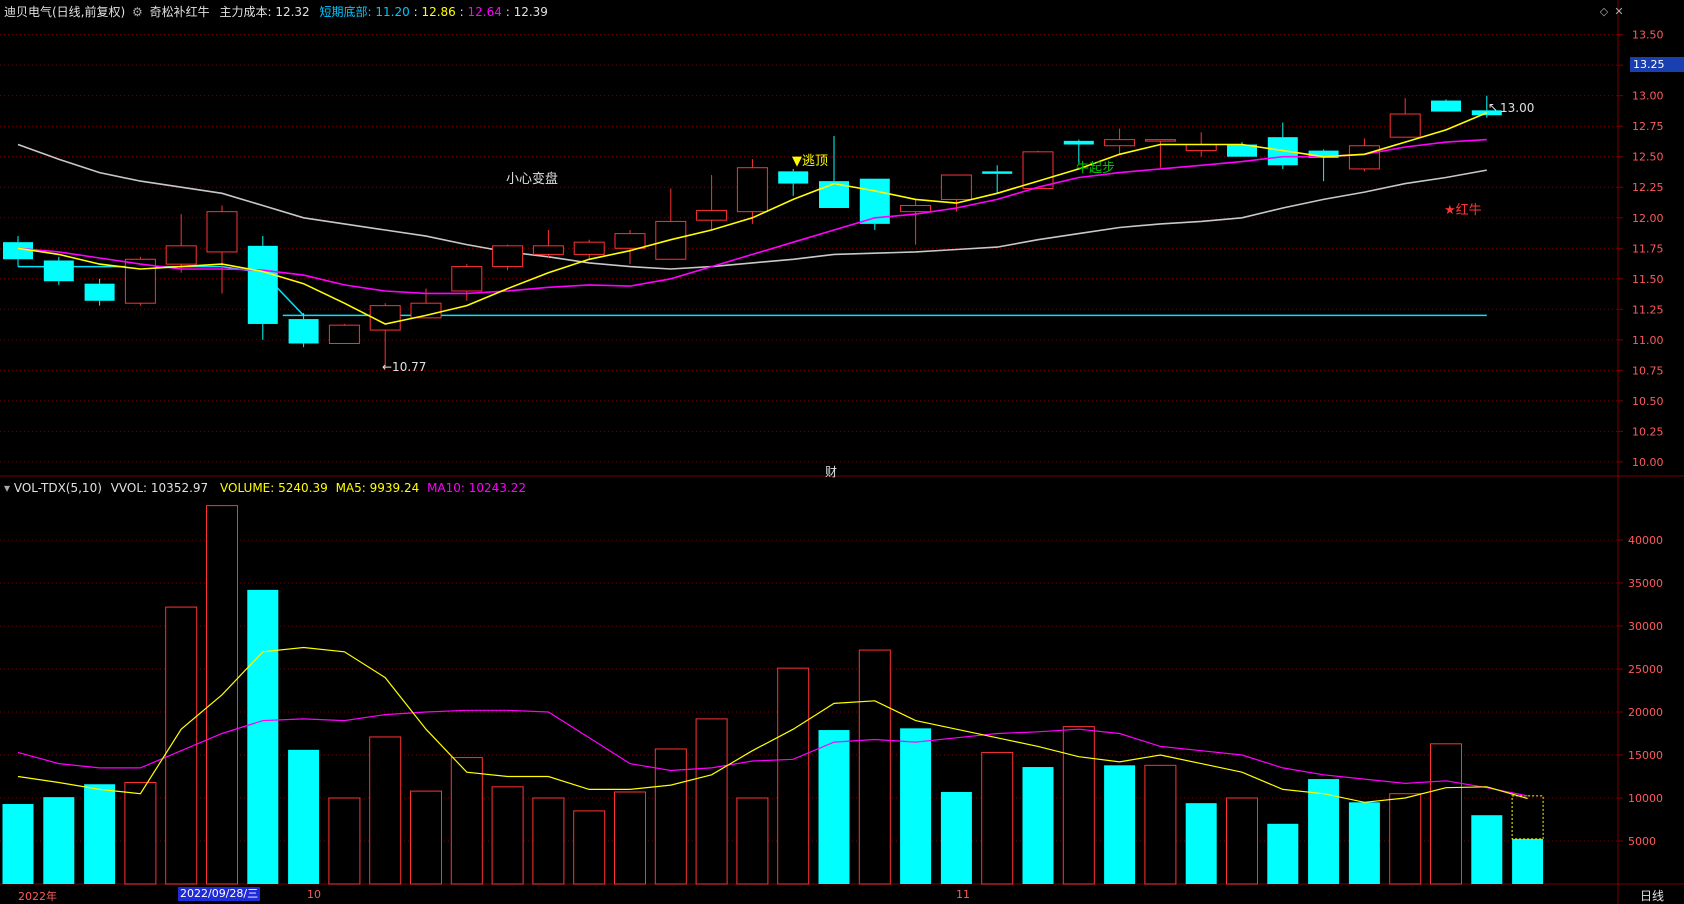 This screenshot has height=904, width=1684. I want to click on caution-annotation: 小心变盘, so click(532, 179).